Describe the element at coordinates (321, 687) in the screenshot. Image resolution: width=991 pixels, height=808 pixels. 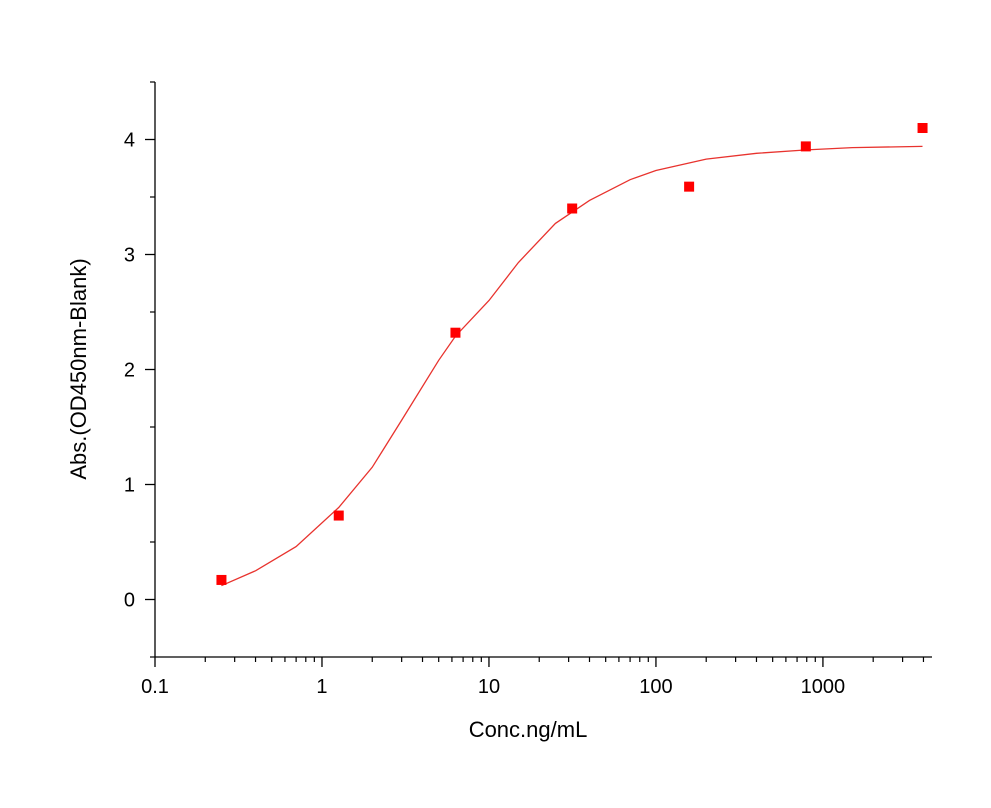
I see `x-tick-label: 1` at that location.